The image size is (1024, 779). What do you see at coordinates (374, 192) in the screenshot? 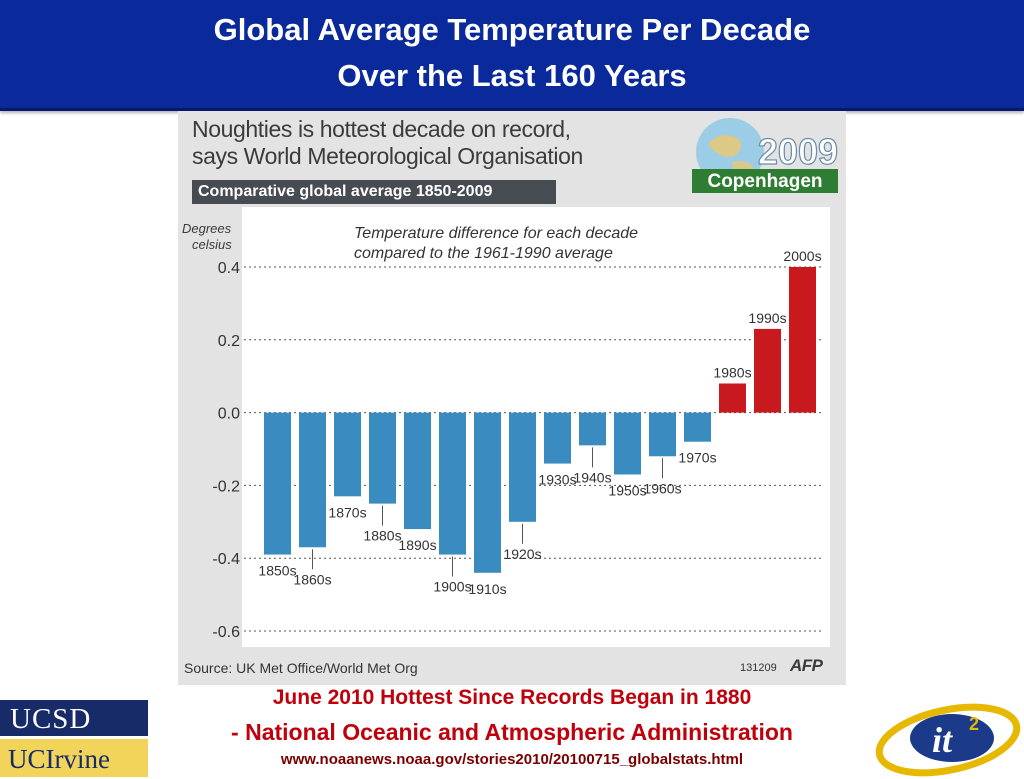
I see `infographic-subtitle: Comparative global average 1850-2009` at bounding box center [374, 192].